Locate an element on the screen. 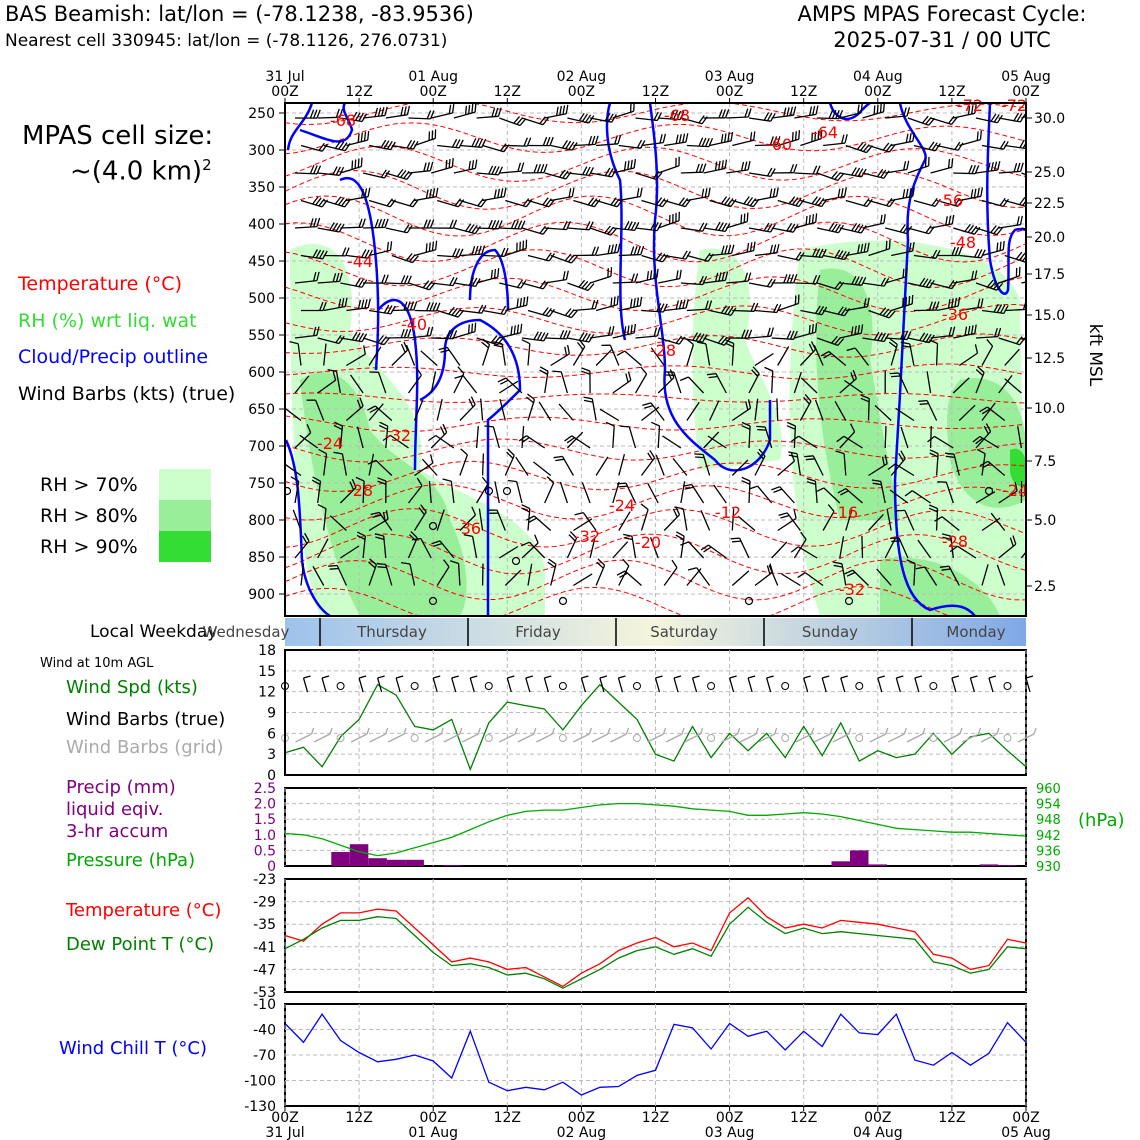 The width and height of the screenshot is (1140, 1140). legend-rh90-label: RH > 90% is located at coordinates (89, 547).